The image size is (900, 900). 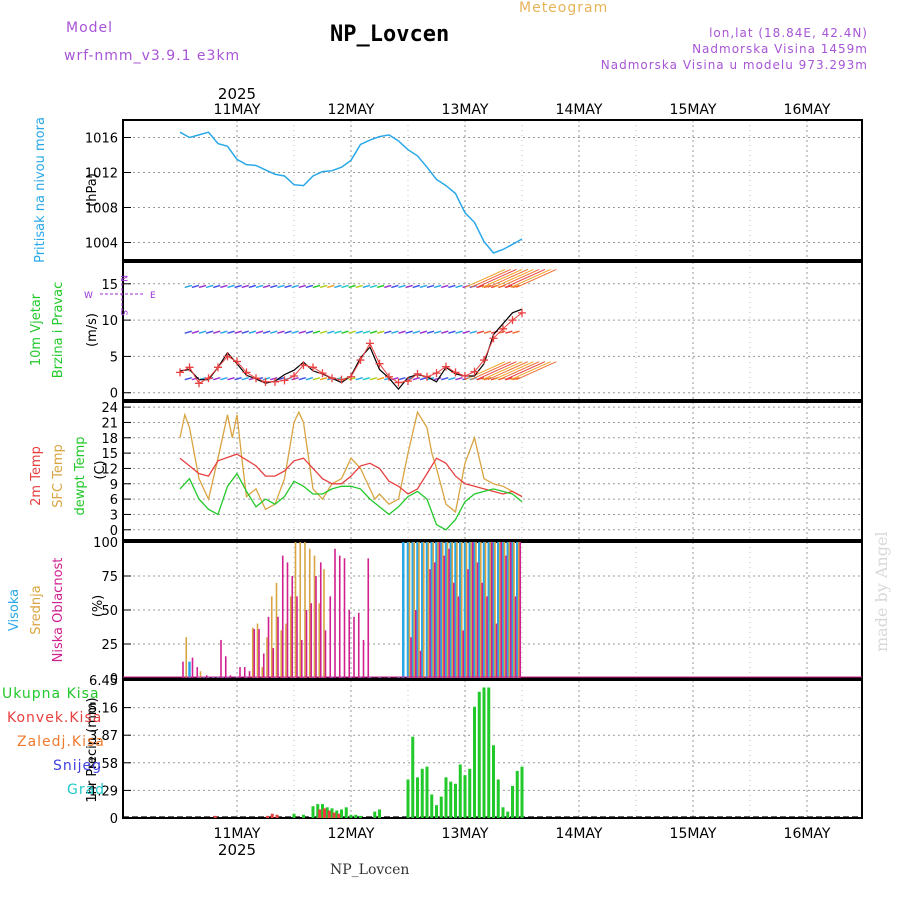 What do you see at coordinates (390, 34) in the screenshot?
I see `station-title: NP_Lovcen` at bounding box center [390, 34].